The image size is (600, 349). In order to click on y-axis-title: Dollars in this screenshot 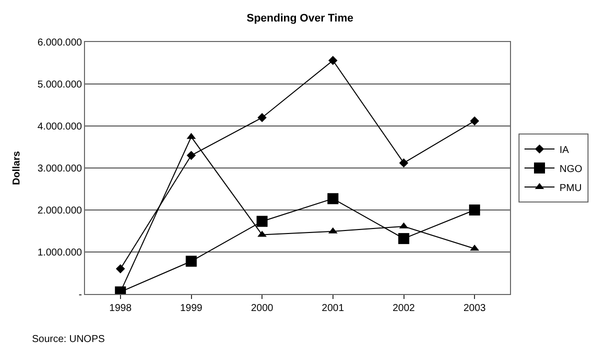, I will do `click(17, 167)`.